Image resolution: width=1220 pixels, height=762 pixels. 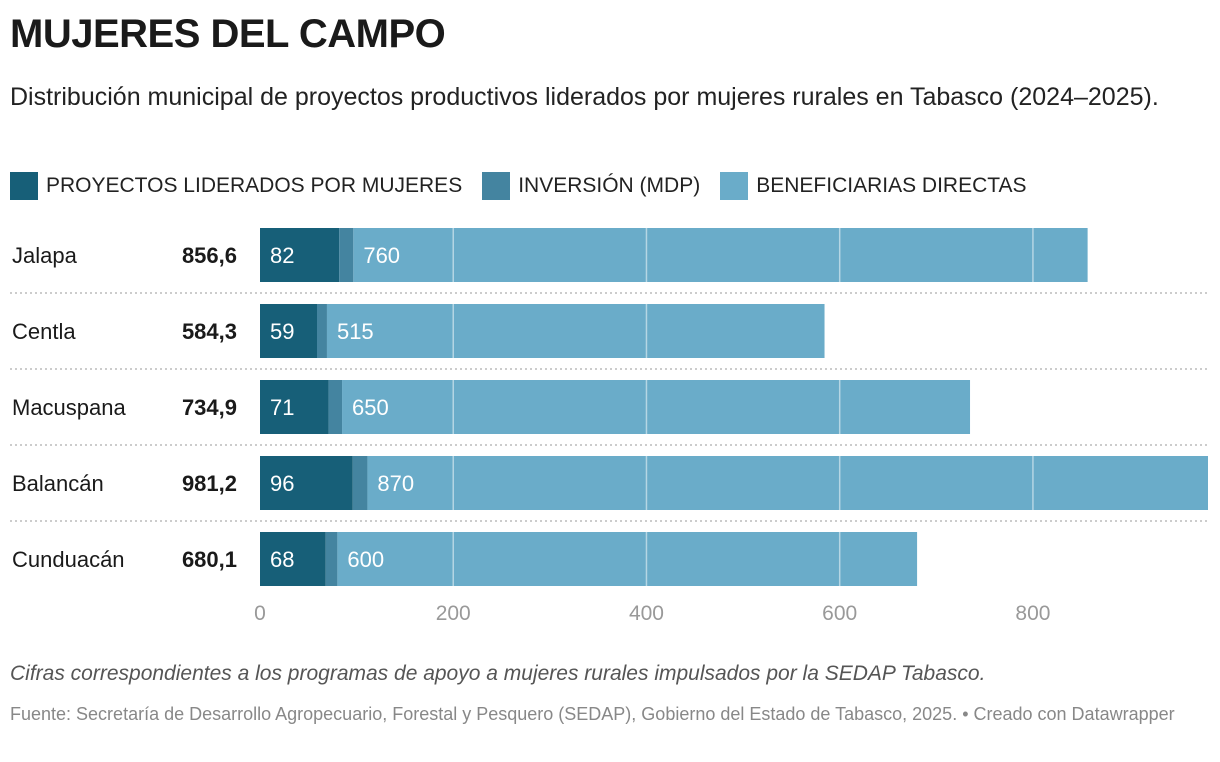 What do you see at coordinates (355, 331) in the screenshot?
I see `data-label: 515` at bounding box center [355, 331].